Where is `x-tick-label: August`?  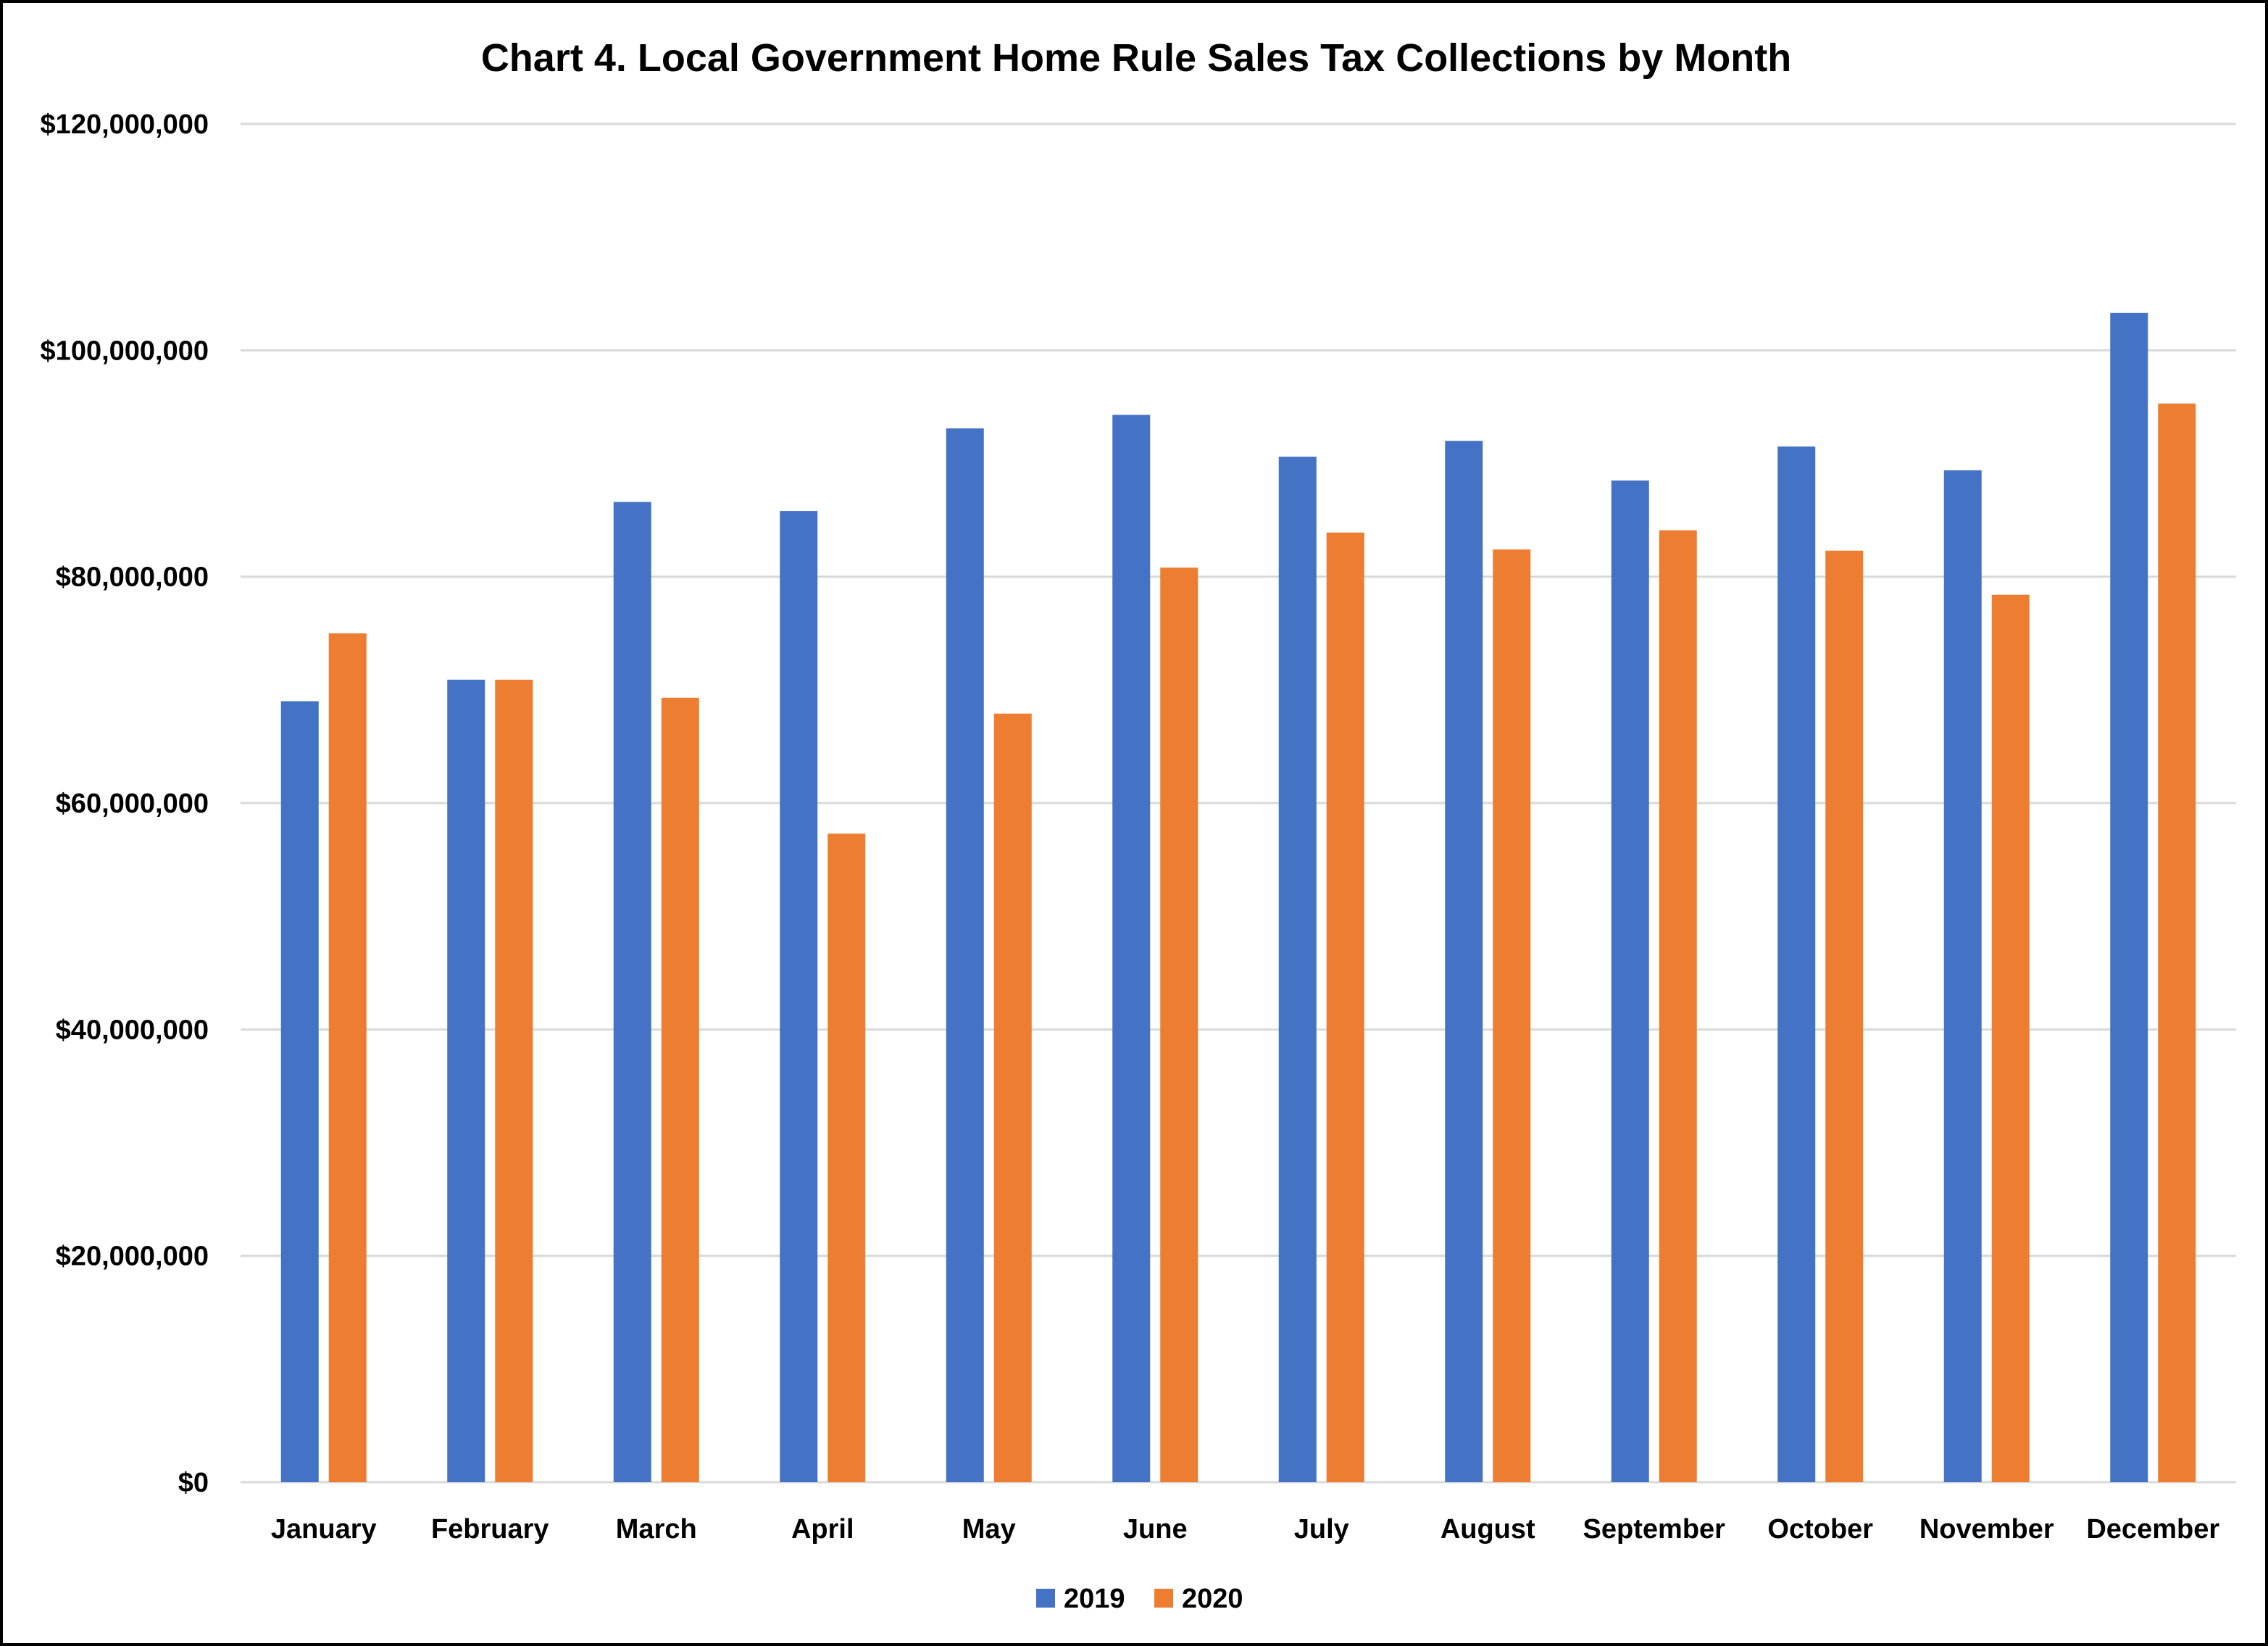
x-tick-label: August is located at coordinates (1488, 1529).